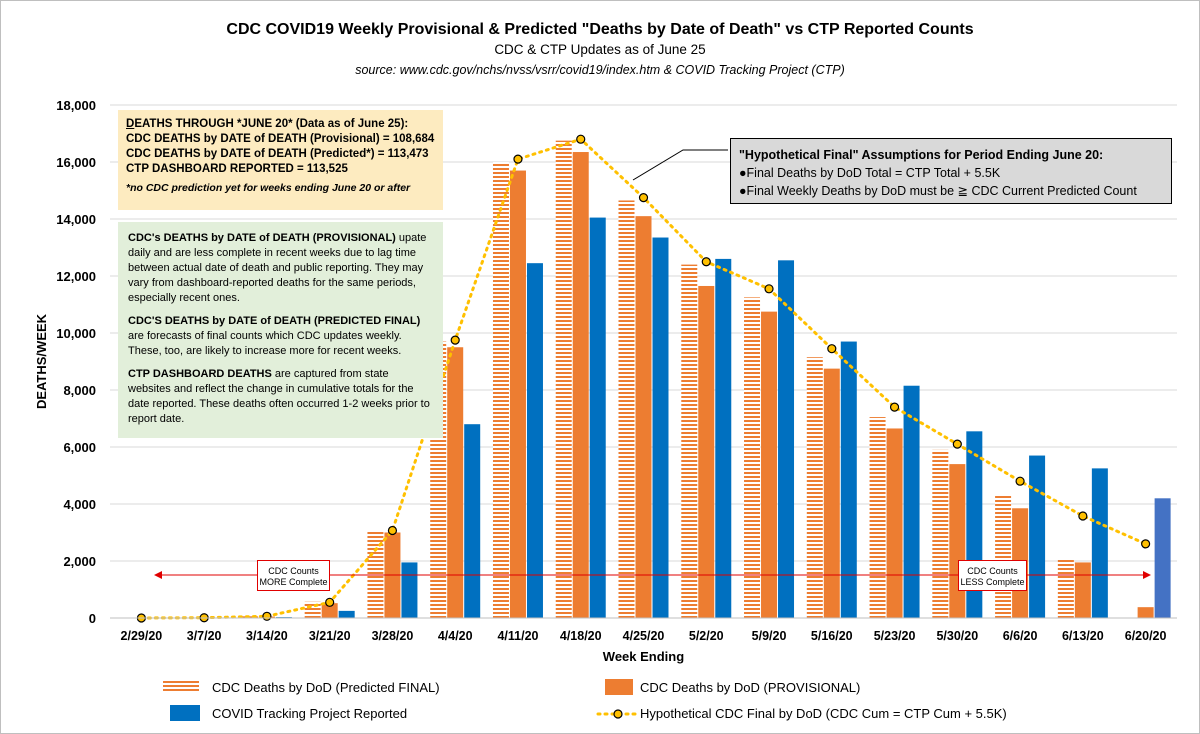  Describe the element at coordinates (1146, 636) in the screenshot. I see `x-tick-label: 6/20/20` at that location.